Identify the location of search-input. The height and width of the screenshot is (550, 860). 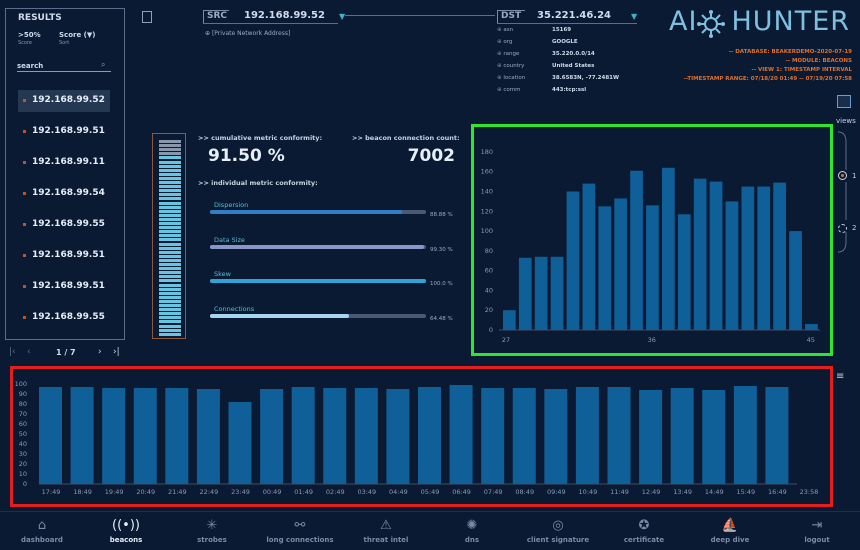
(64, 66).